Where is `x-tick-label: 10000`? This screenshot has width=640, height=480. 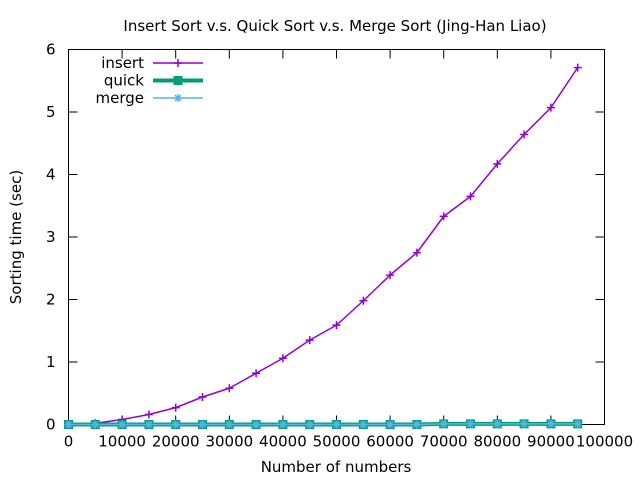 x-tick-label: 10000 is located at coordinates (122, 442).